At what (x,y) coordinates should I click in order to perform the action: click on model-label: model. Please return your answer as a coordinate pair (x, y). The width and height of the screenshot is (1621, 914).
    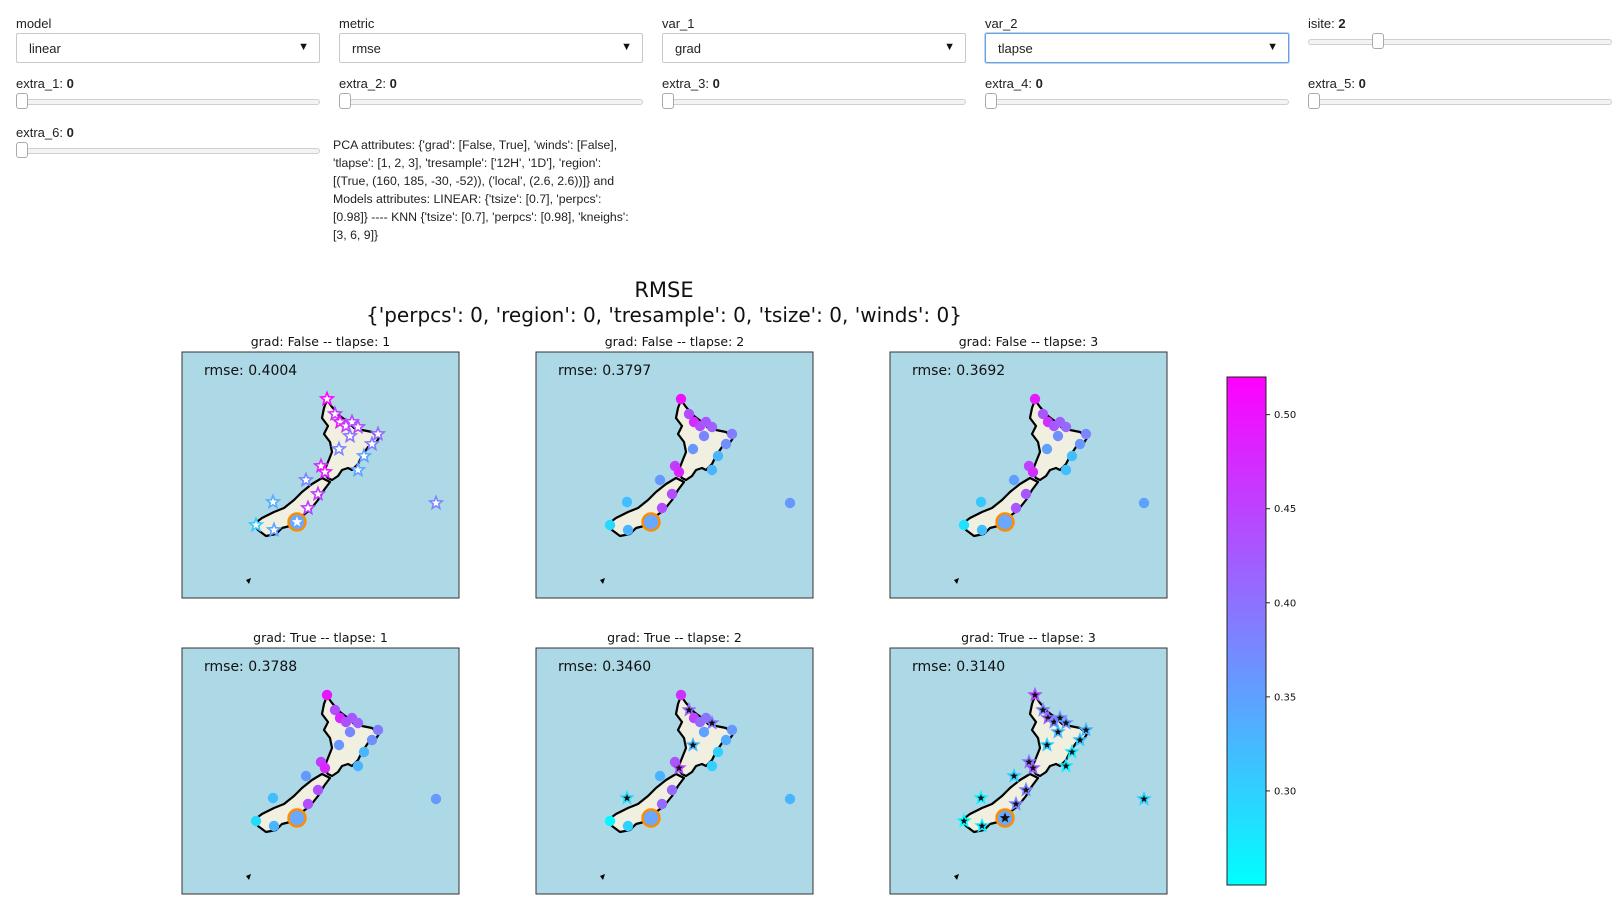
    Looking at the image, I should click on (34, 23).